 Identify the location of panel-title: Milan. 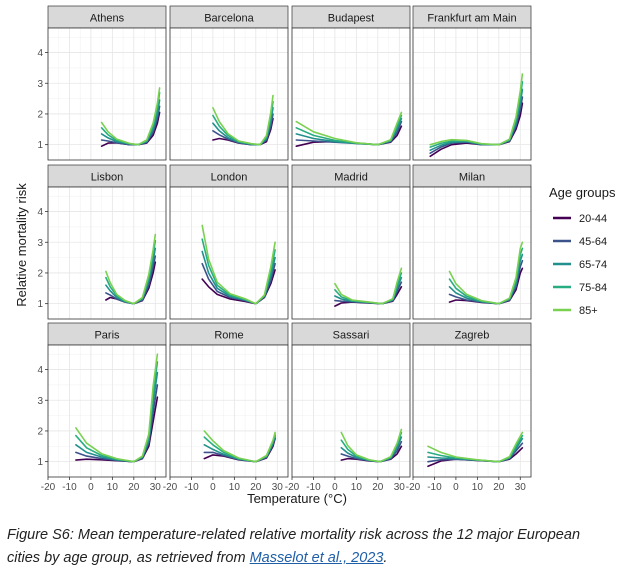
(472, 178).